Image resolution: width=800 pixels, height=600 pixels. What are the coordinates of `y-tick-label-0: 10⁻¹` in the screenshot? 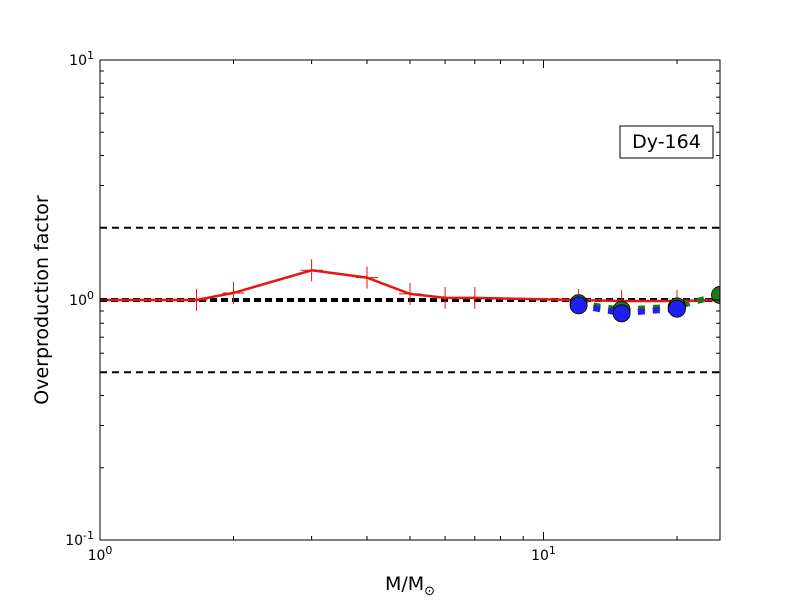 It's located at (79, 539).